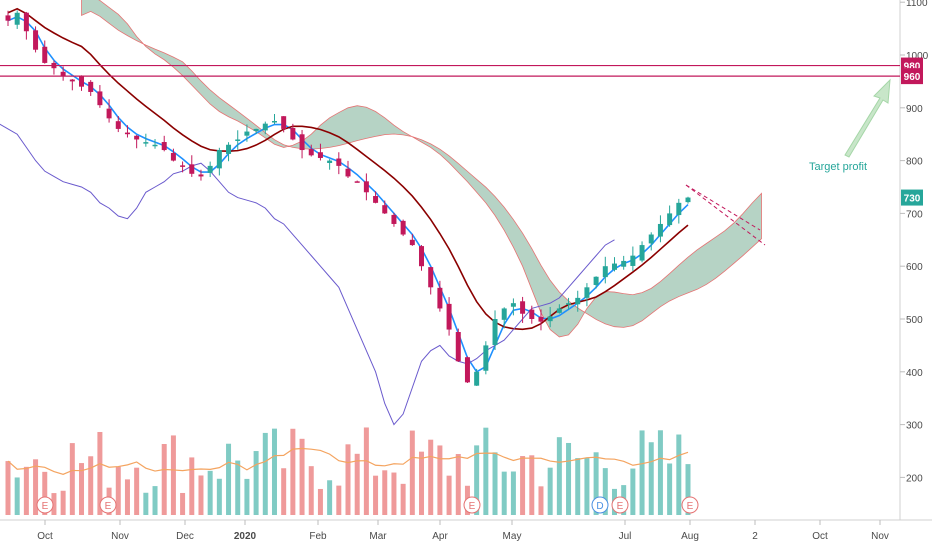 Image resolution: width=932 pixels, height=550 pixels. What do you see at coordinates (917, 4) in the screenshot?
I see `price-tick-label: 1100` at bounding box center [917, 4].